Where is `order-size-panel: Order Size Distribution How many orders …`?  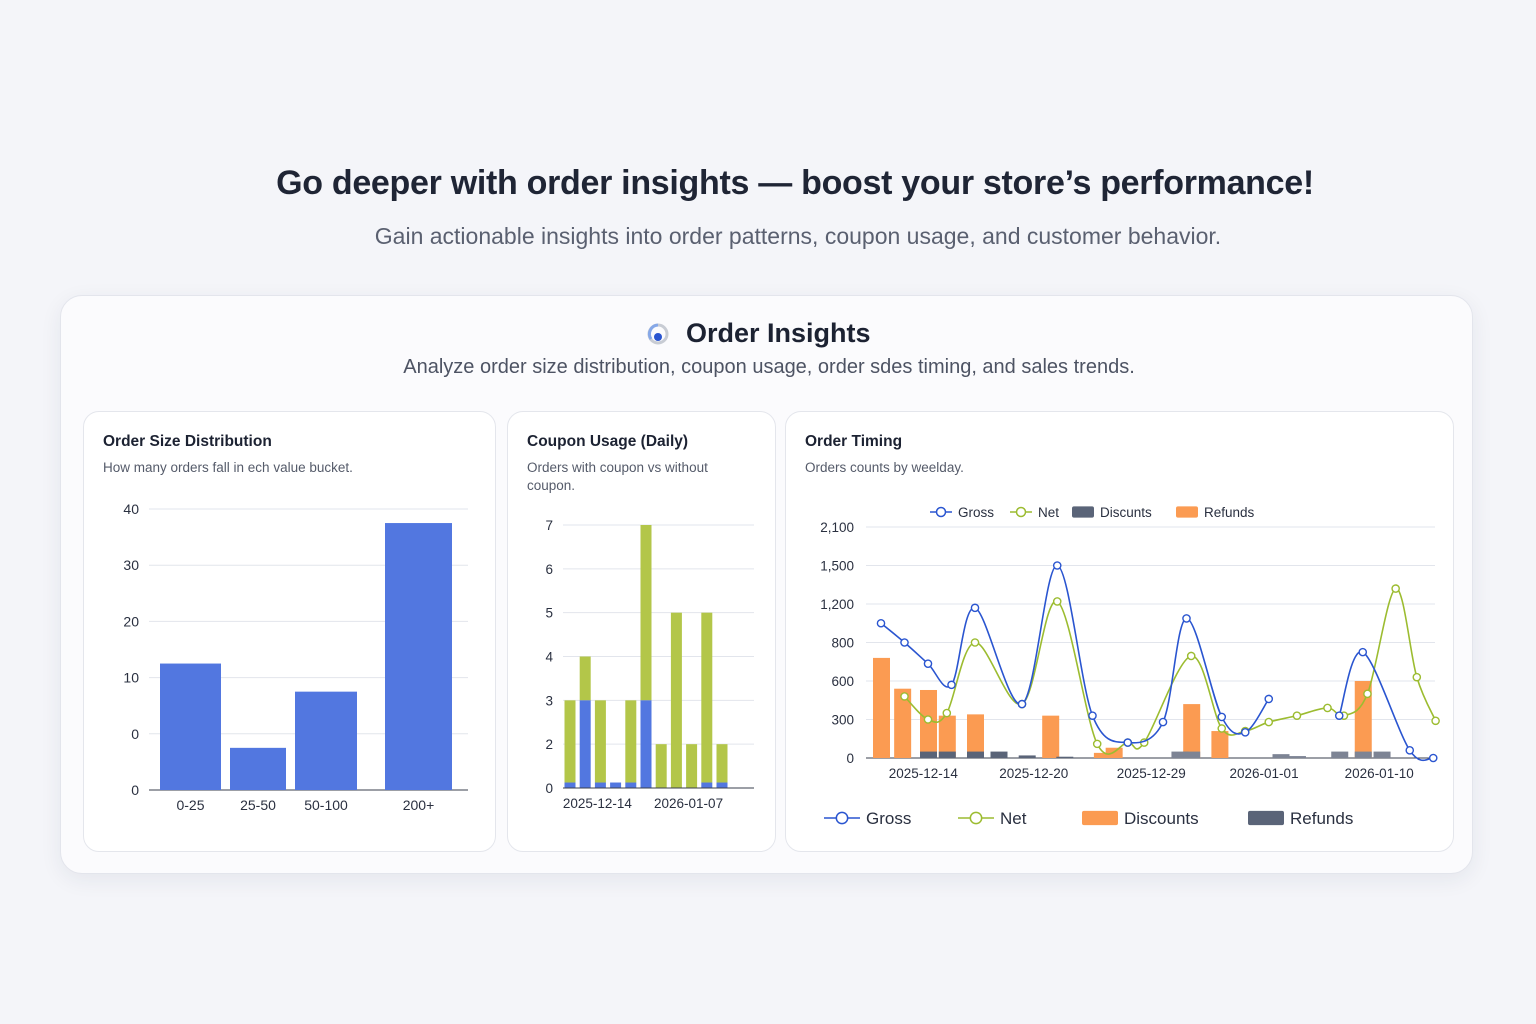 order-size-panel: Order Size Distribution How many orders … is located at coordinates (289, 631).